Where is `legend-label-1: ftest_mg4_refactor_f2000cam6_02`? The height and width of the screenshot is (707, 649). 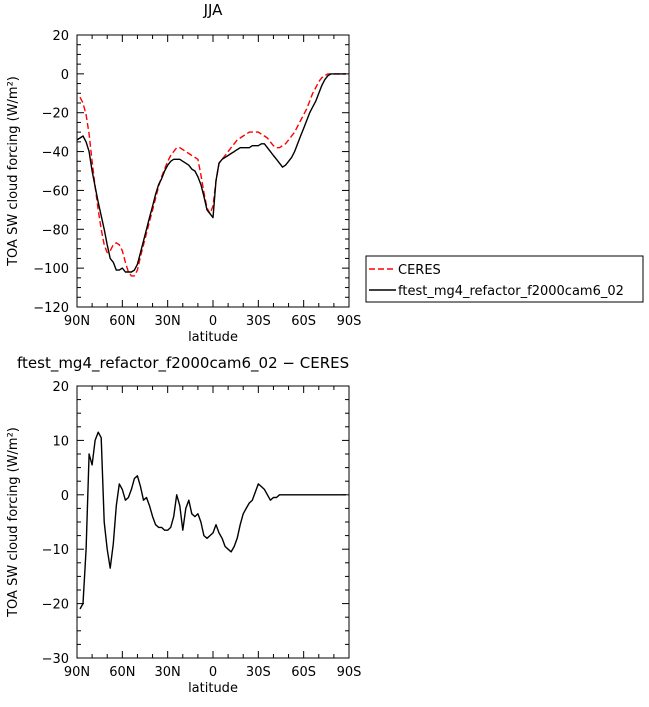 legend-label-1: ftest_mg4_refactor_f2000cam6_02 is located at coordinates (511, 291).